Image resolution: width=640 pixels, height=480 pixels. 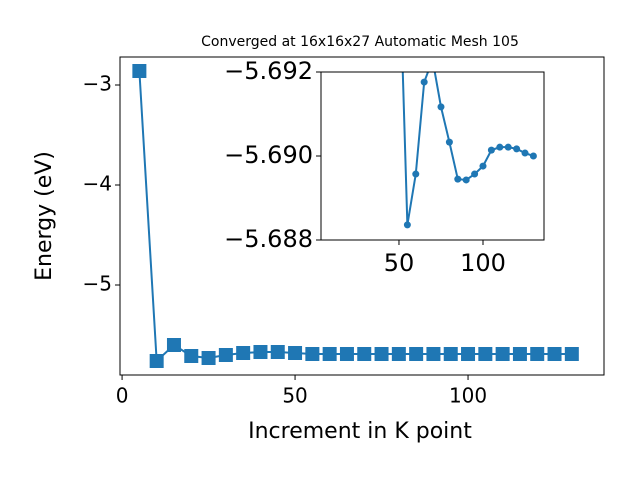 I want to click on y-tick-label: −5.688, so click(x=268, y=239).